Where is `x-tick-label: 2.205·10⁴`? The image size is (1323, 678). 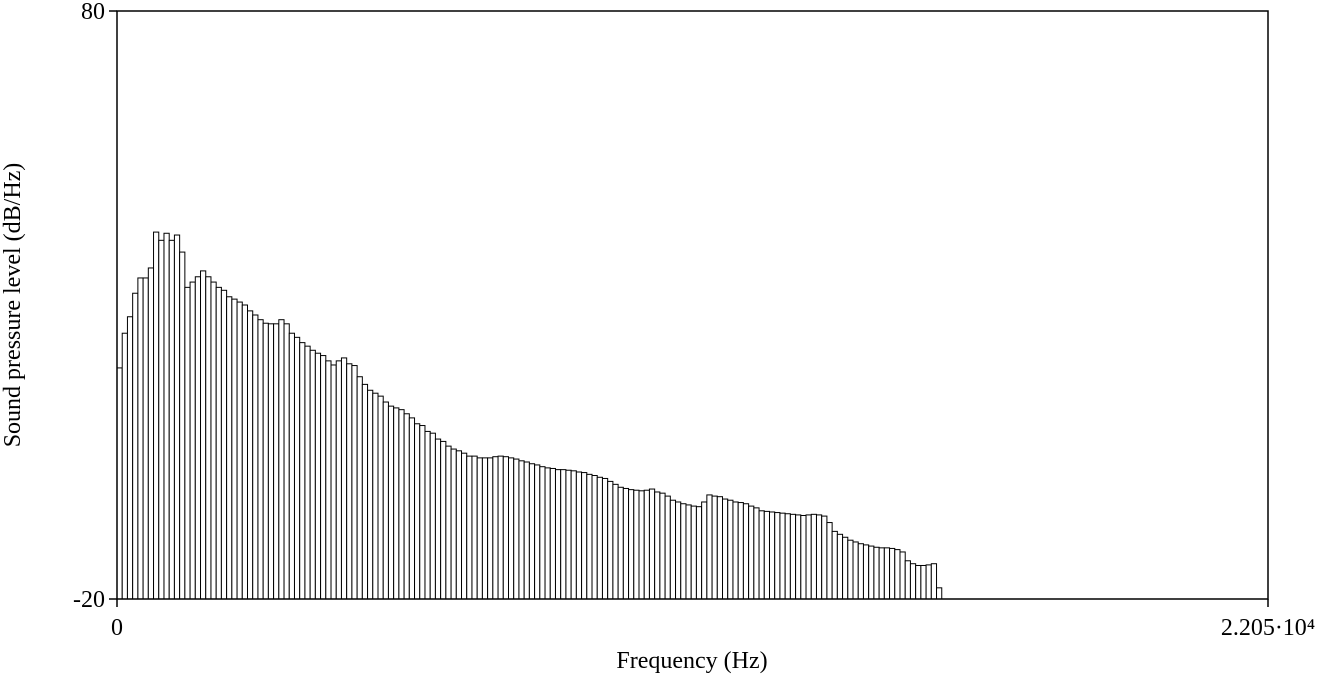 x-tick-label: 2.205·10⁴ is located at coordinates (1268, 628).